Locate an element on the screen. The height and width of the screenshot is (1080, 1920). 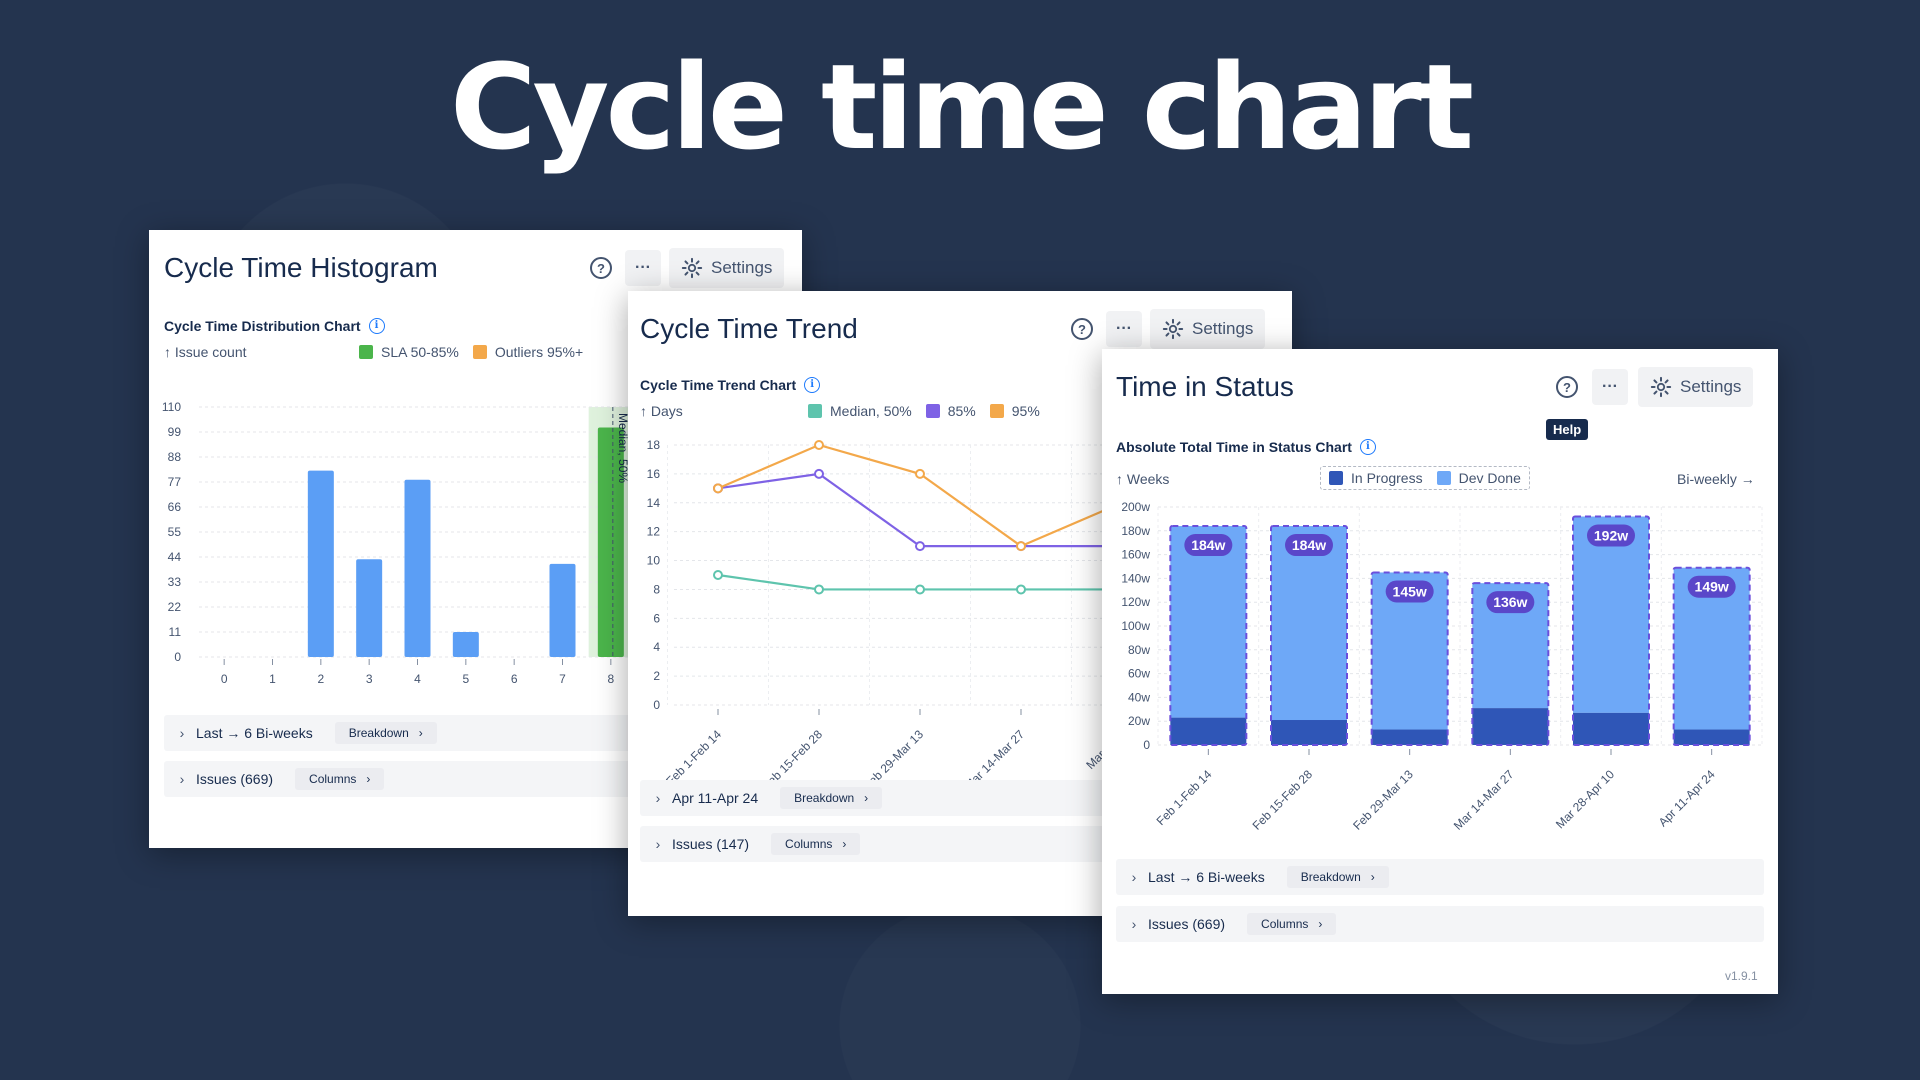
legend-label: SLA 50-85% is located at coordinates (420, 352).